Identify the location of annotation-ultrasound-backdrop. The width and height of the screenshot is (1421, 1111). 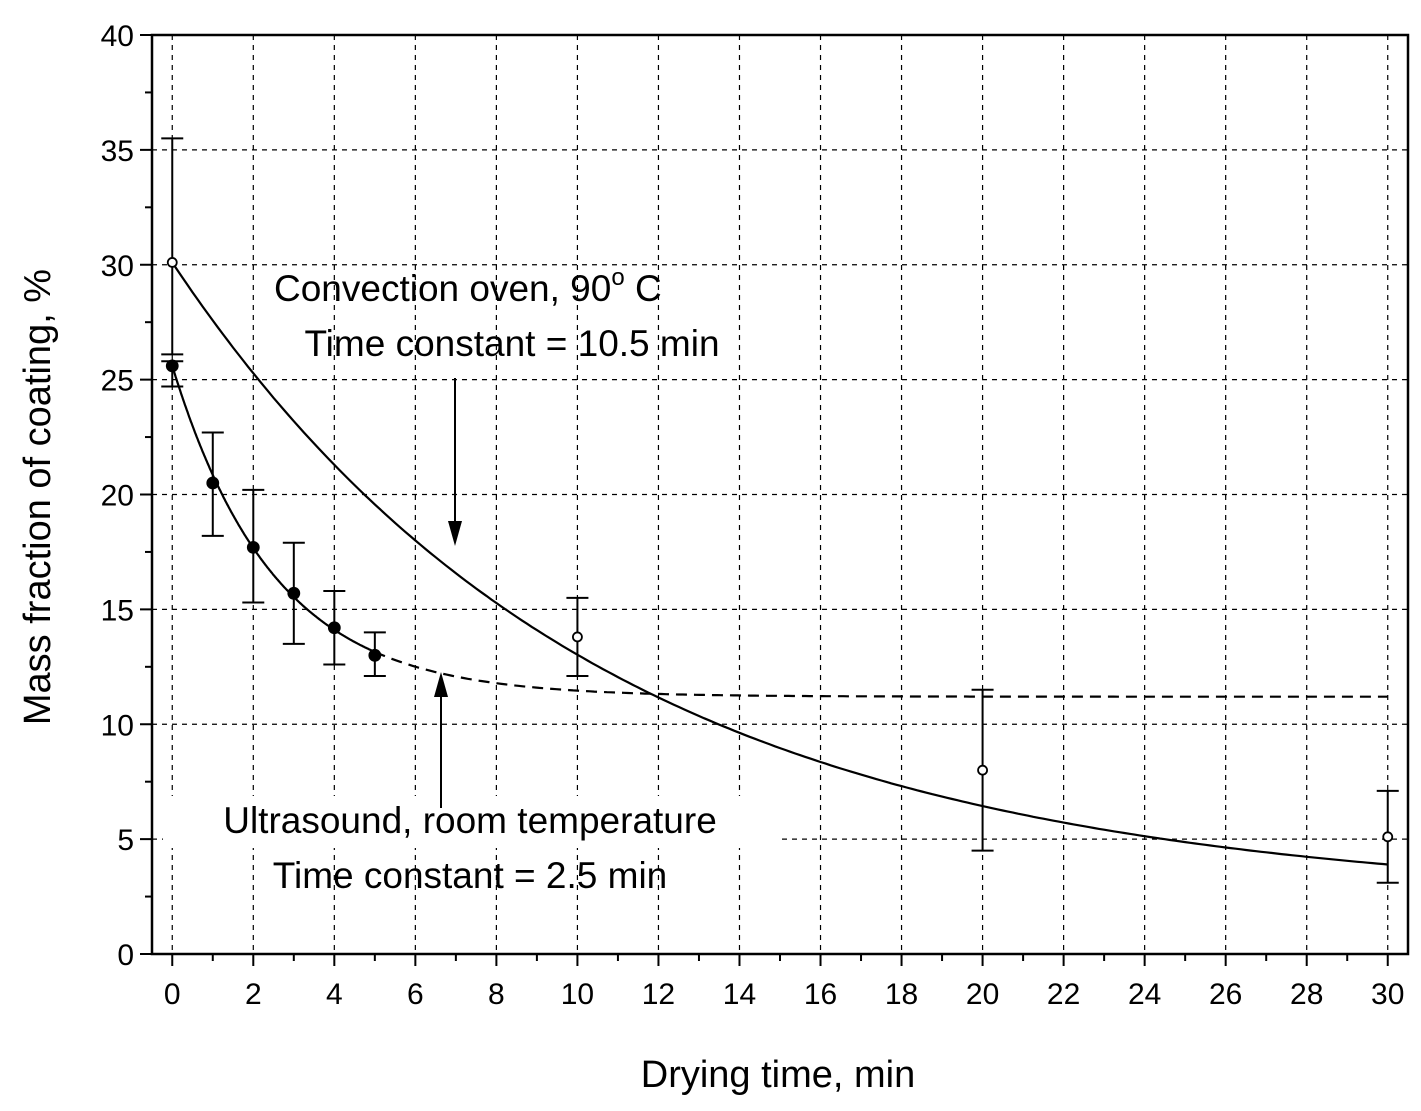
(471, 822).